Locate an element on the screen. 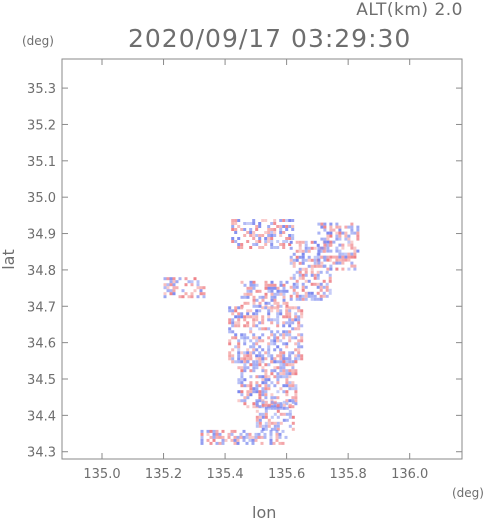 Image resolution: width=491 pixels, height=522 pixels. y-tick-label: 34.8 is located at coordinates (41, 271).